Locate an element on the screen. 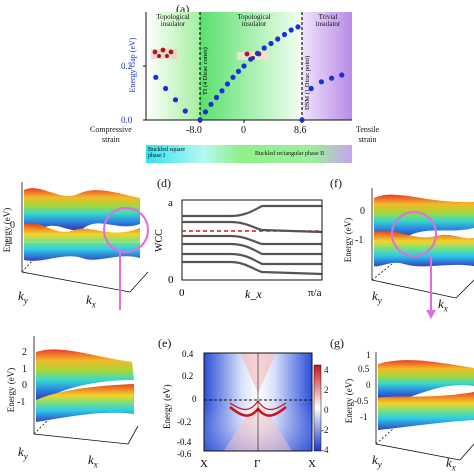 Image resolution: width=474 pixels, height=474 pixels. panel-c-ytick-3: -1 is located at coordinates (21, 402).